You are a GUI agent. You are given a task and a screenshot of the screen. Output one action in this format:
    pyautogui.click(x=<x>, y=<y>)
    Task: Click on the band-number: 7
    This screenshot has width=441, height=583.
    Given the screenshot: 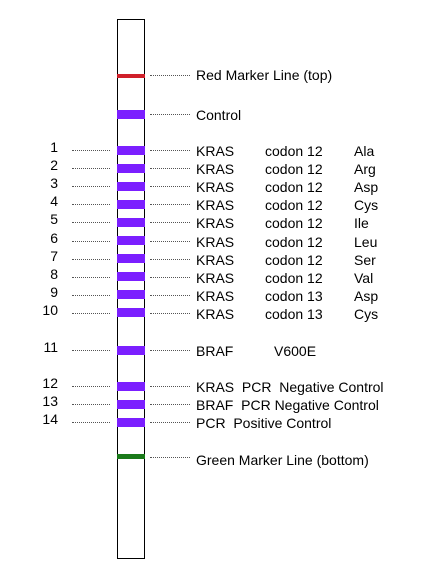 What is the action you would take?
    pyautogui.click(x=54, y=255)
    